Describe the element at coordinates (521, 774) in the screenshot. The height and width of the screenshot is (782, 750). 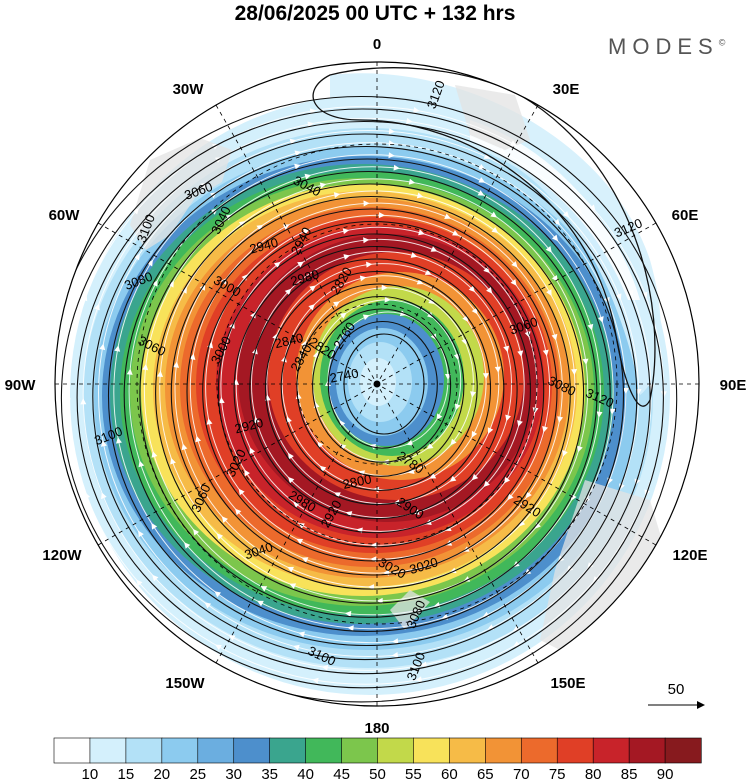
I see `colorbar-tick-label: 70` at that location.